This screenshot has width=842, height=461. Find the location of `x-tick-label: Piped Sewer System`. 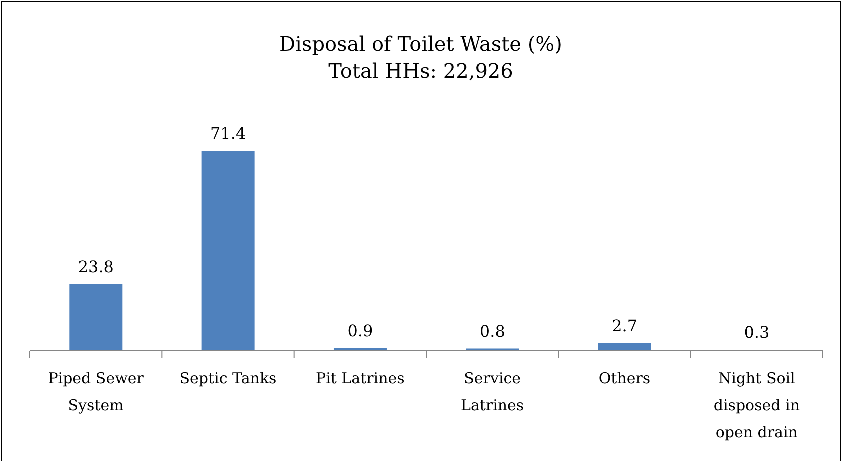

x-tick-label: Piped Sewer System is located at coordinates (96, 392).